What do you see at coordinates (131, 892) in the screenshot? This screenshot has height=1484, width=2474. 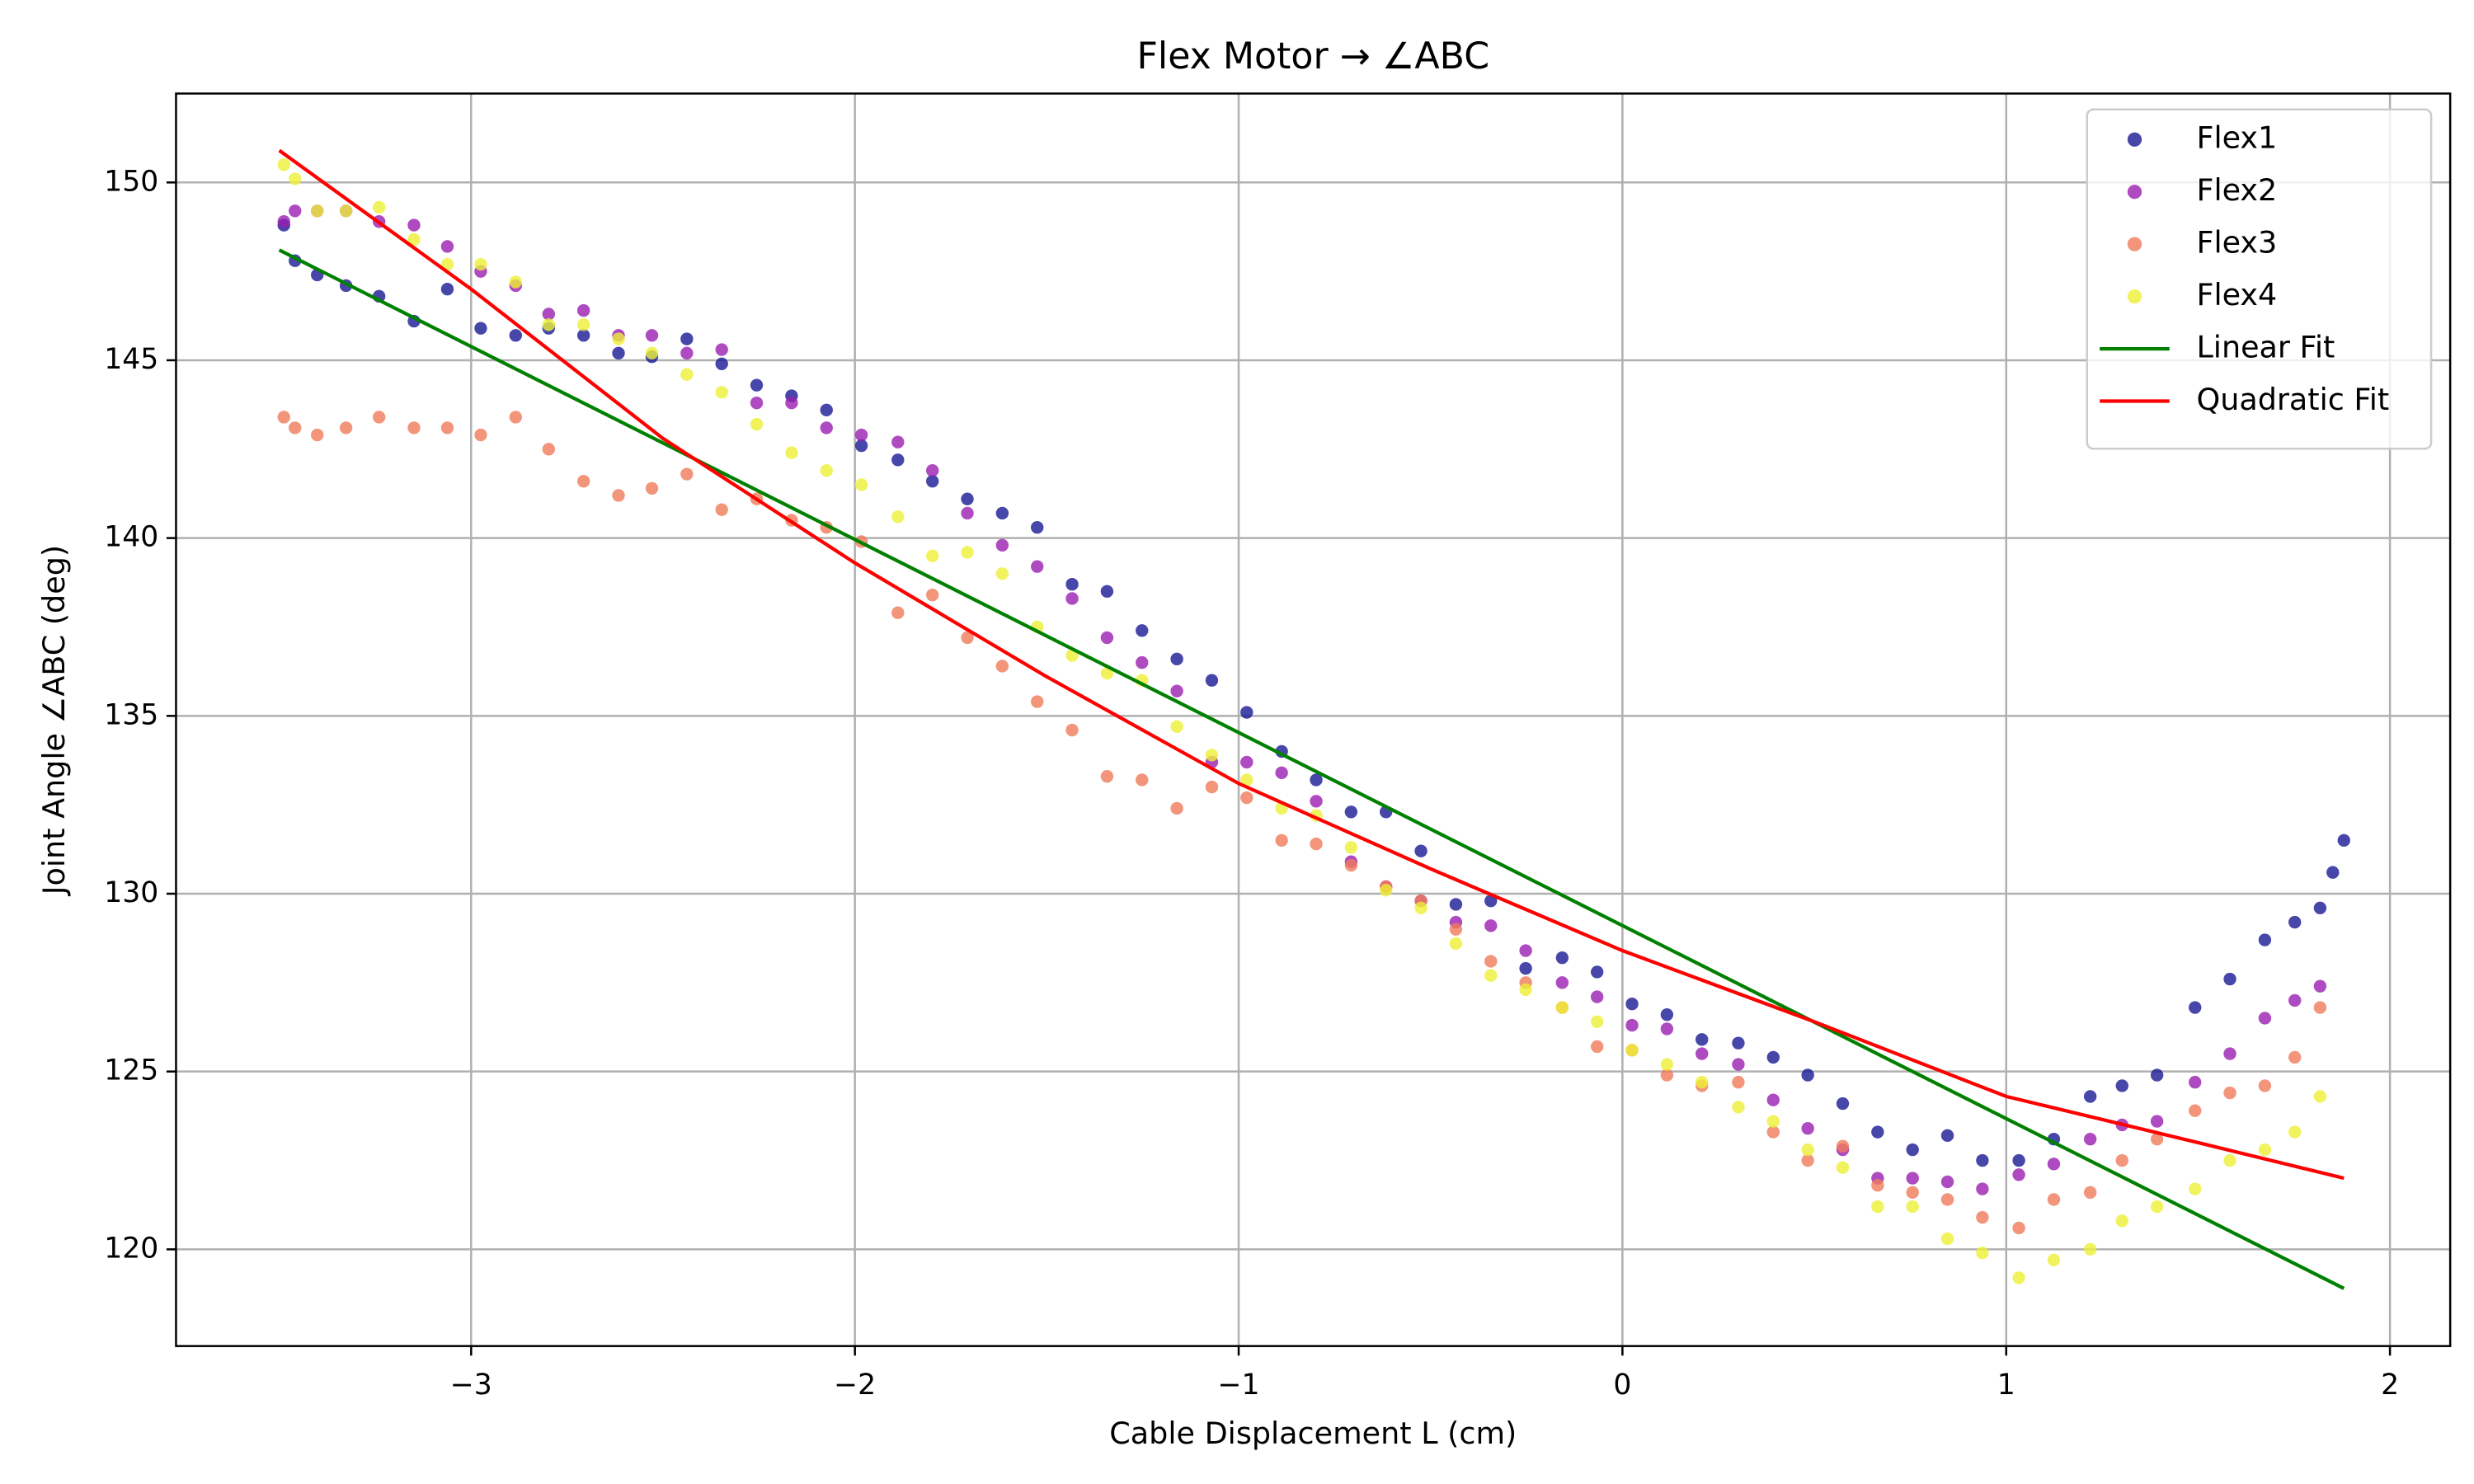 I see `y-tick-label: 130` at bounding box center [131, 892].